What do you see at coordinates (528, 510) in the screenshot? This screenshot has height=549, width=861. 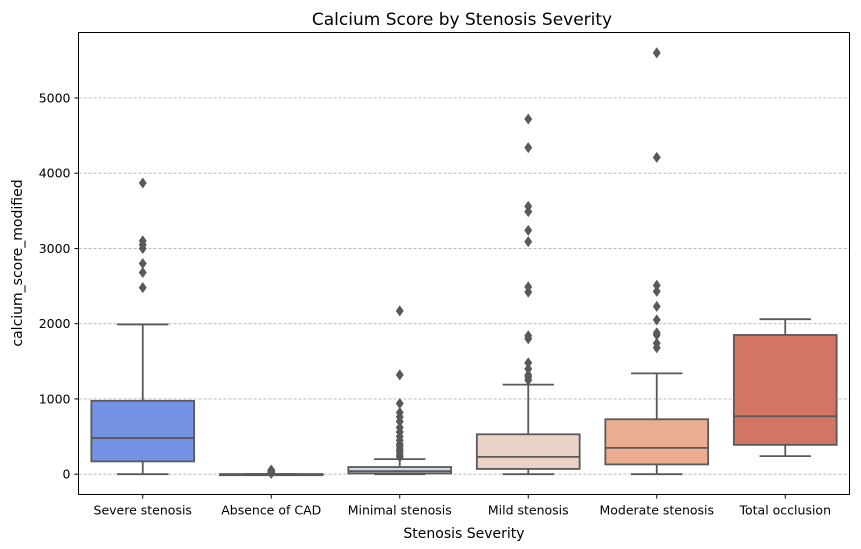 I see `x-tick-label: Mild stenosis` at bounding box center [528, 510].